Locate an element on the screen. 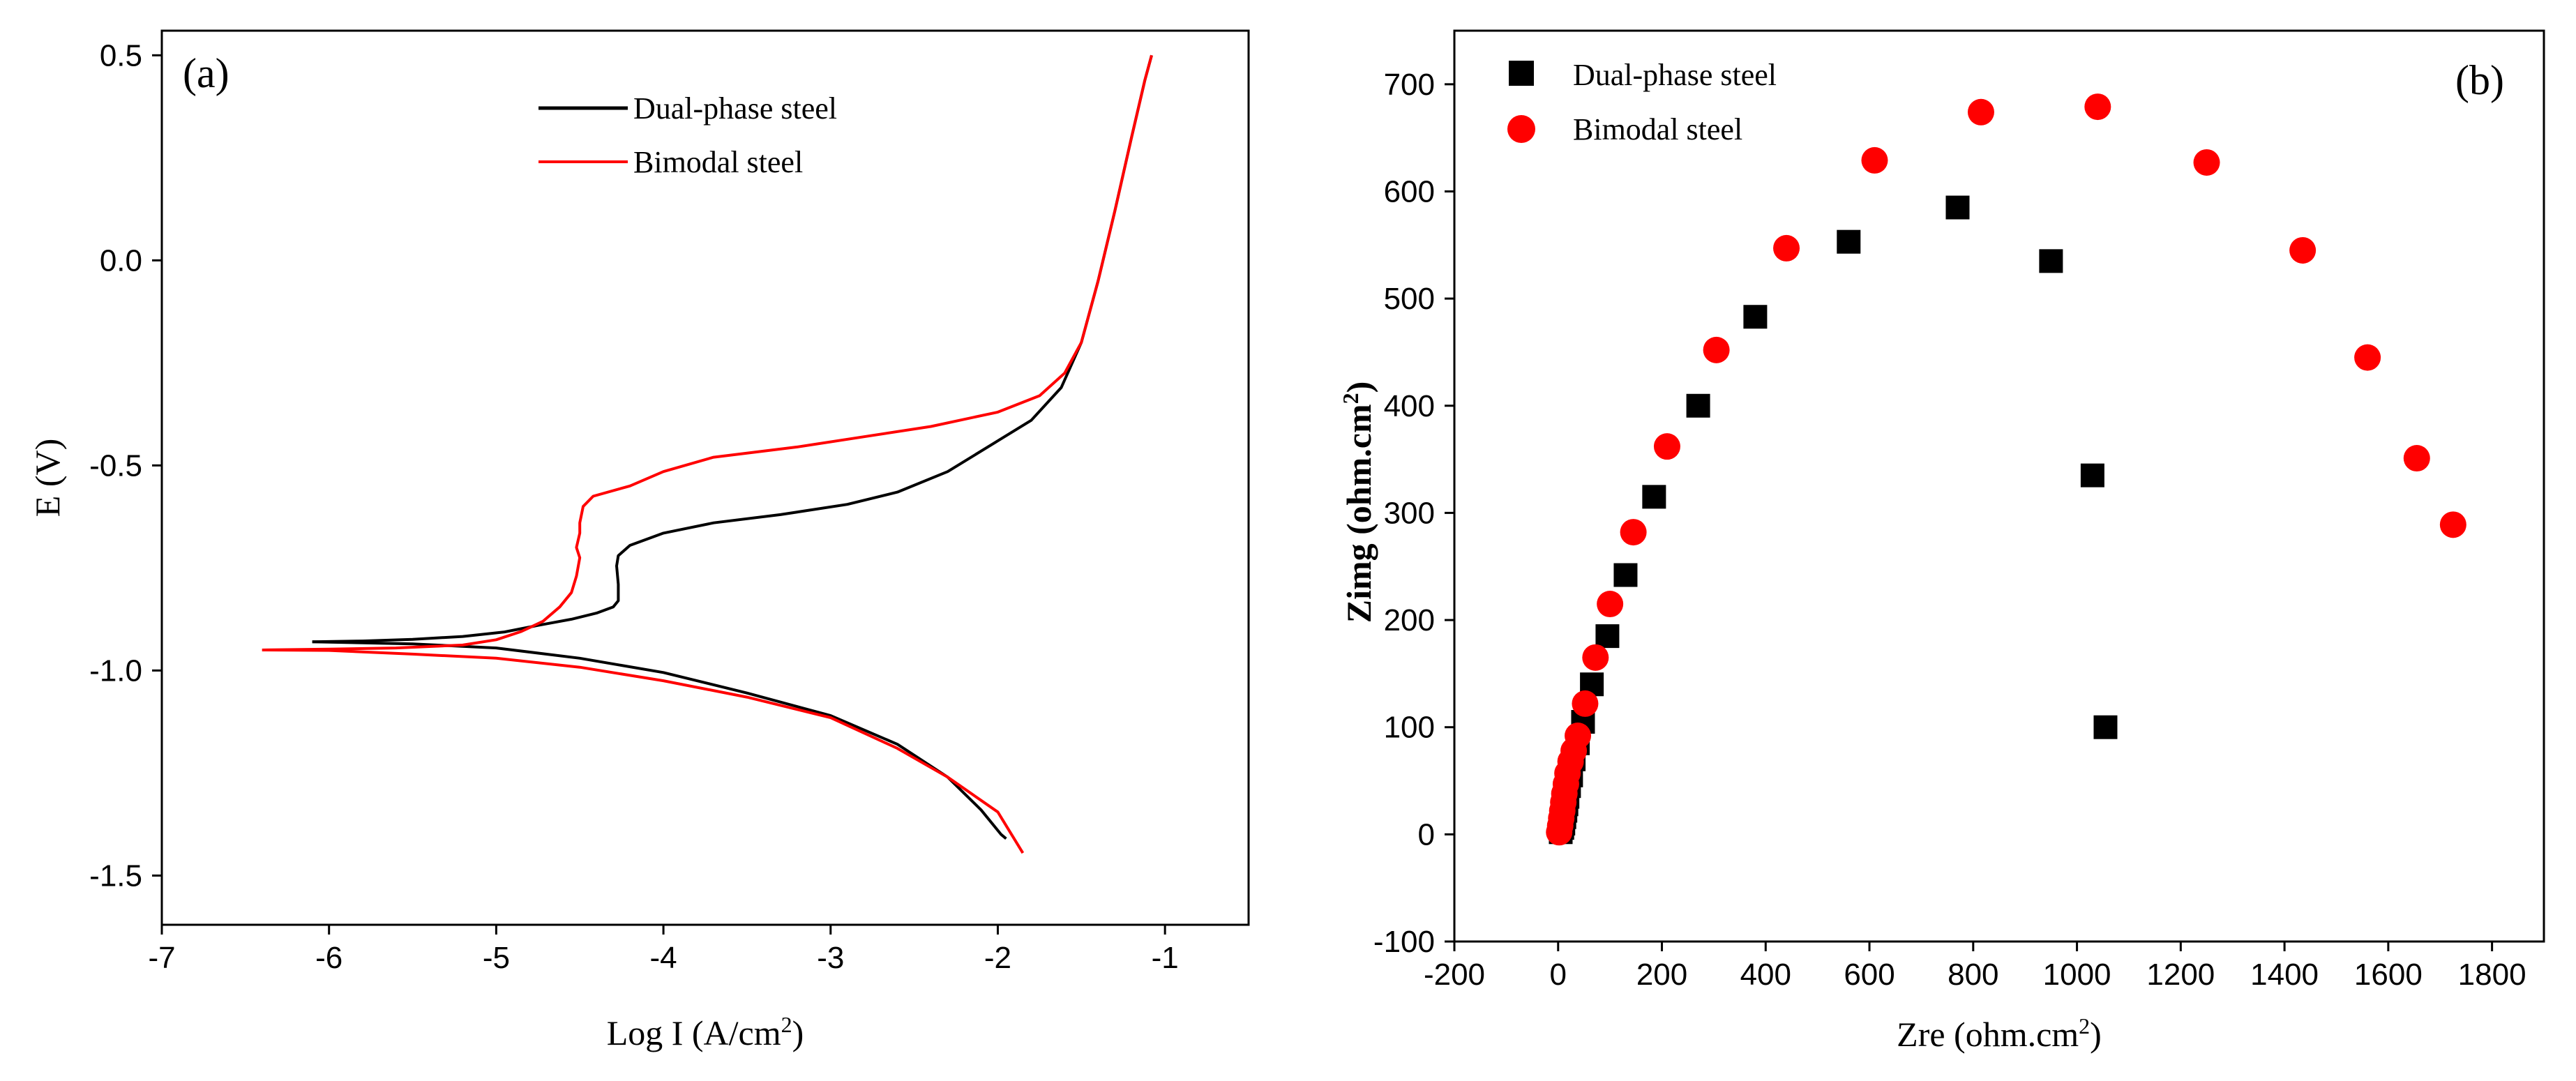 The width and height of the screenshot is (2576, 1081). x-tick-label: 1000 is located at coordinates (2077, 975).